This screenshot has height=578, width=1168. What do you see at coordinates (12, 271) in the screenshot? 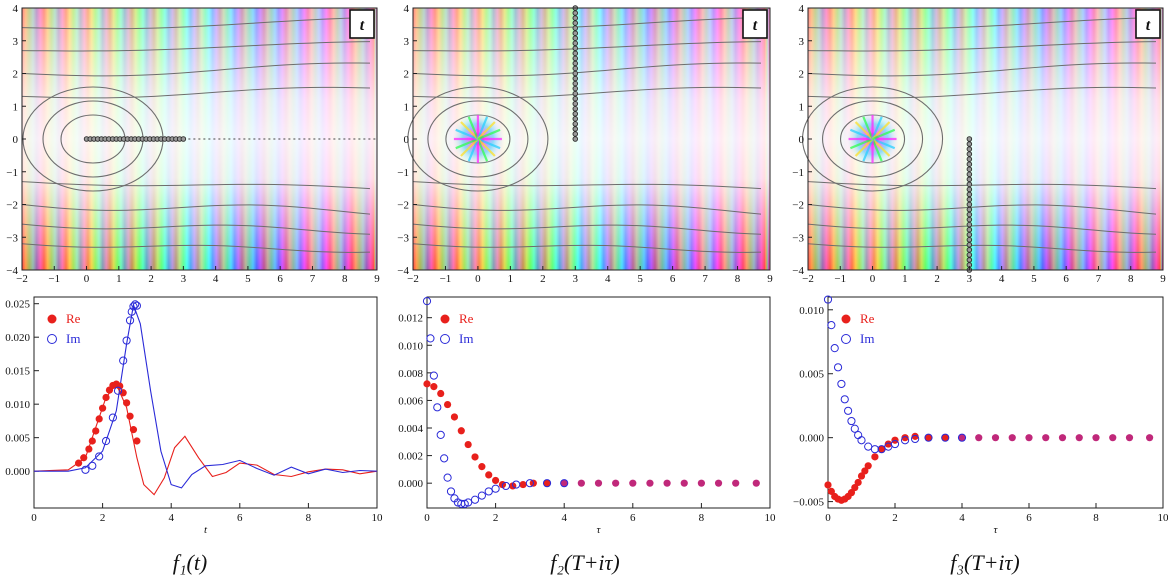
I see `y-tick-label: −4` at bounding box center [12, 271].